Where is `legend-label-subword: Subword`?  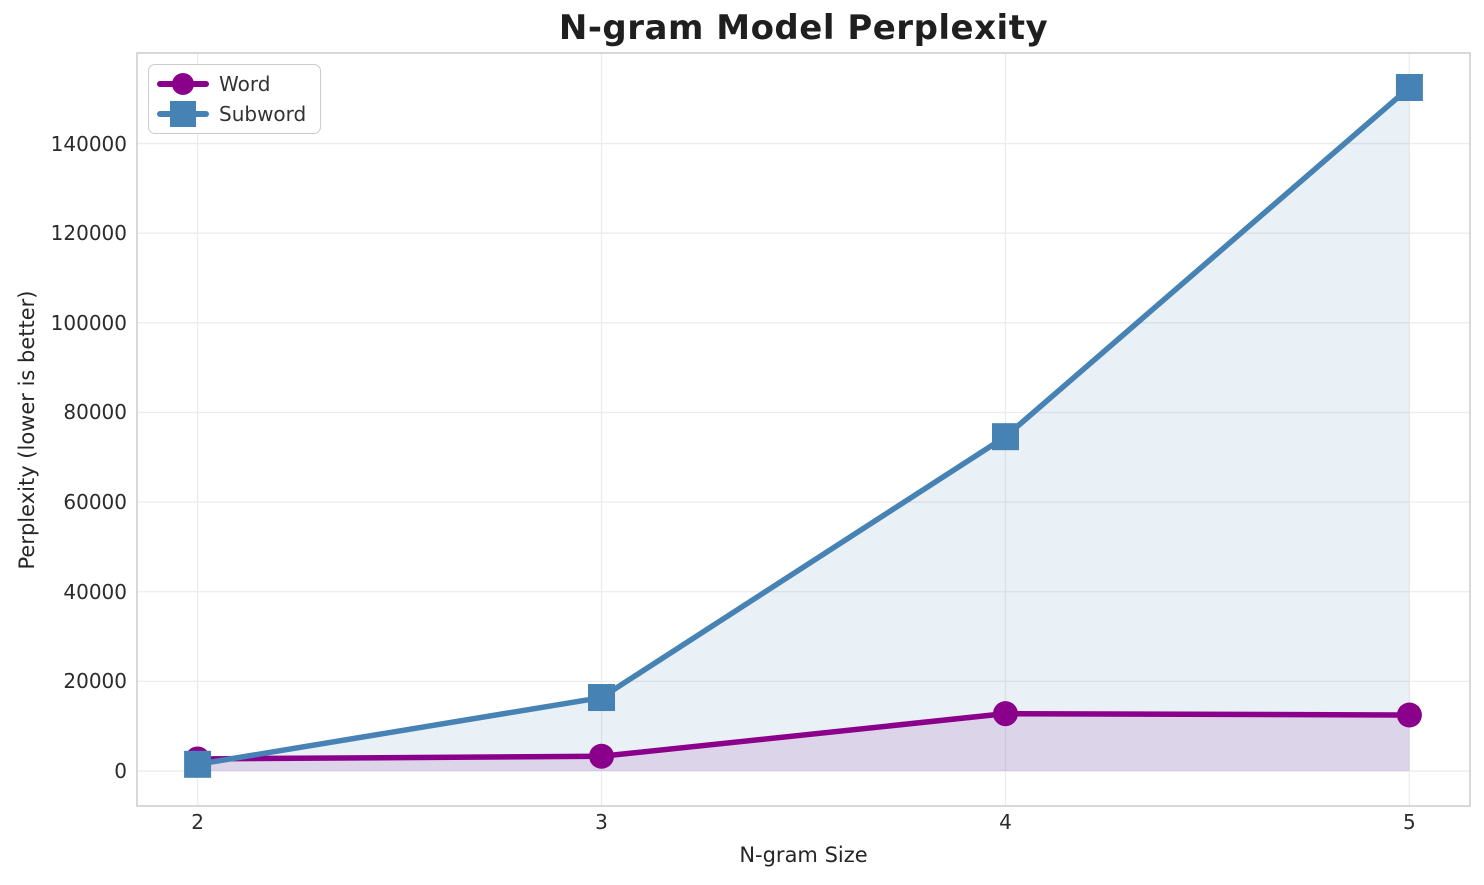
legend-label-subword: Subword is located at coordinates (263, 114).